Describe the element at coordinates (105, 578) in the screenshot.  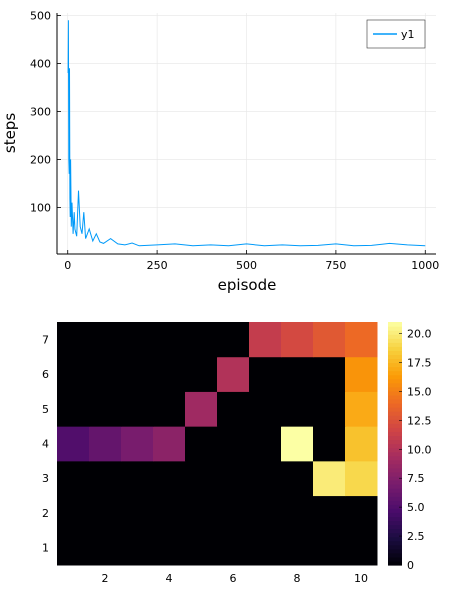
I see `heatmap-x-tick-label: 2` at that location.